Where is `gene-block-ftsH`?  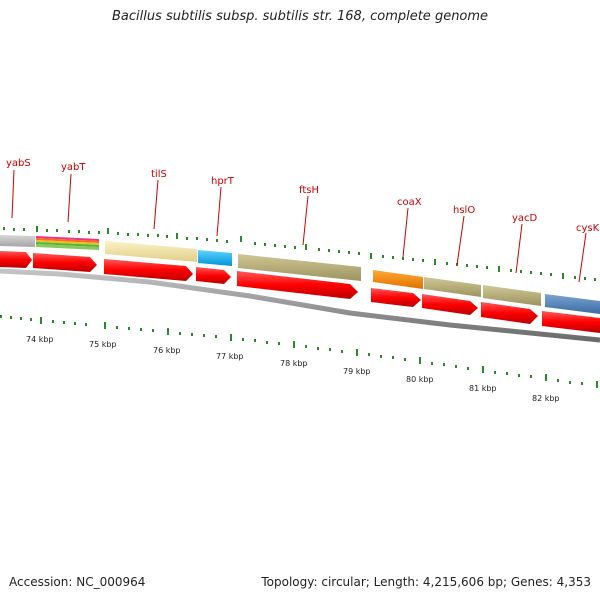
gene-block-ftsH is located at coordinates (299, 267).